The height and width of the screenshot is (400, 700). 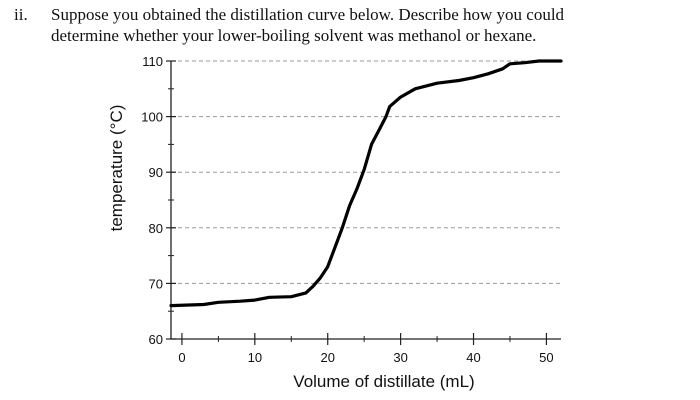 I want to click on y-tick-label-60: 60, so click(x=156, y=339).